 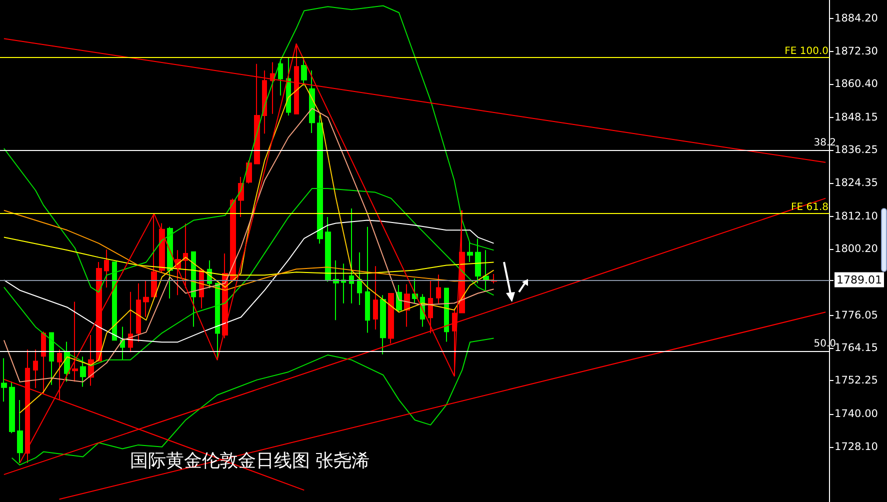 What do you see at coordinates (859, 279) in the screenshot?
I see `y-tick-label: 1789.01` at bounding box center [859, 279].